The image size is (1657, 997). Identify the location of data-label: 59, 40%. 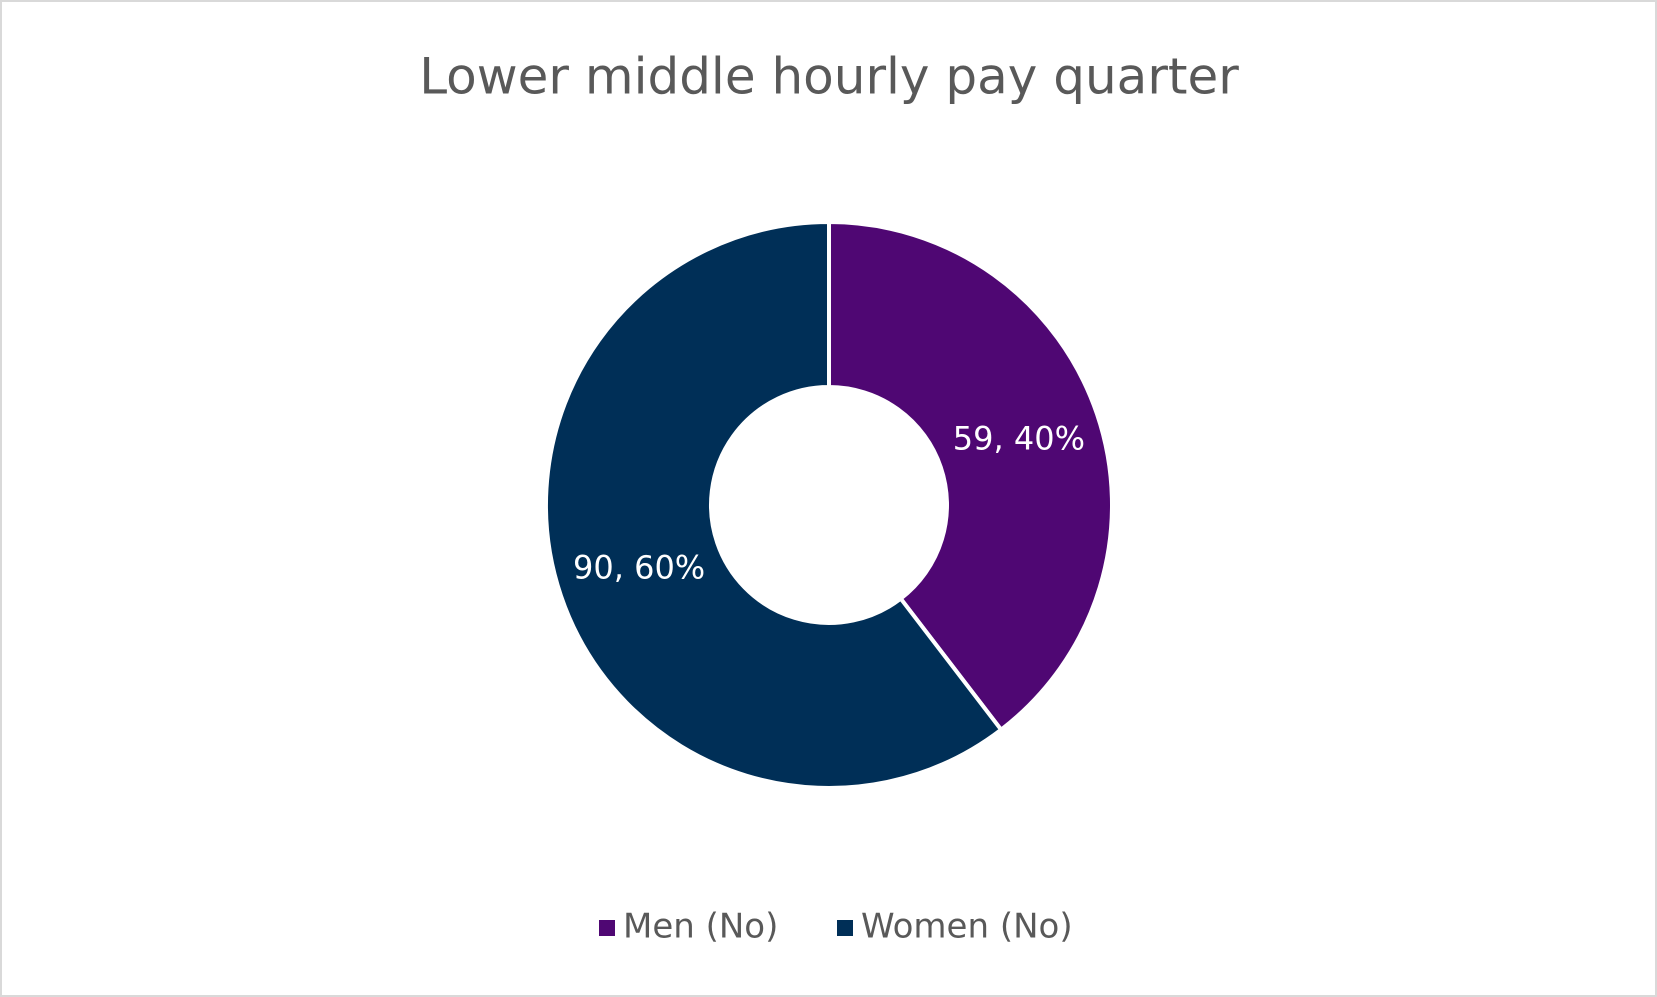
(1019, 439).